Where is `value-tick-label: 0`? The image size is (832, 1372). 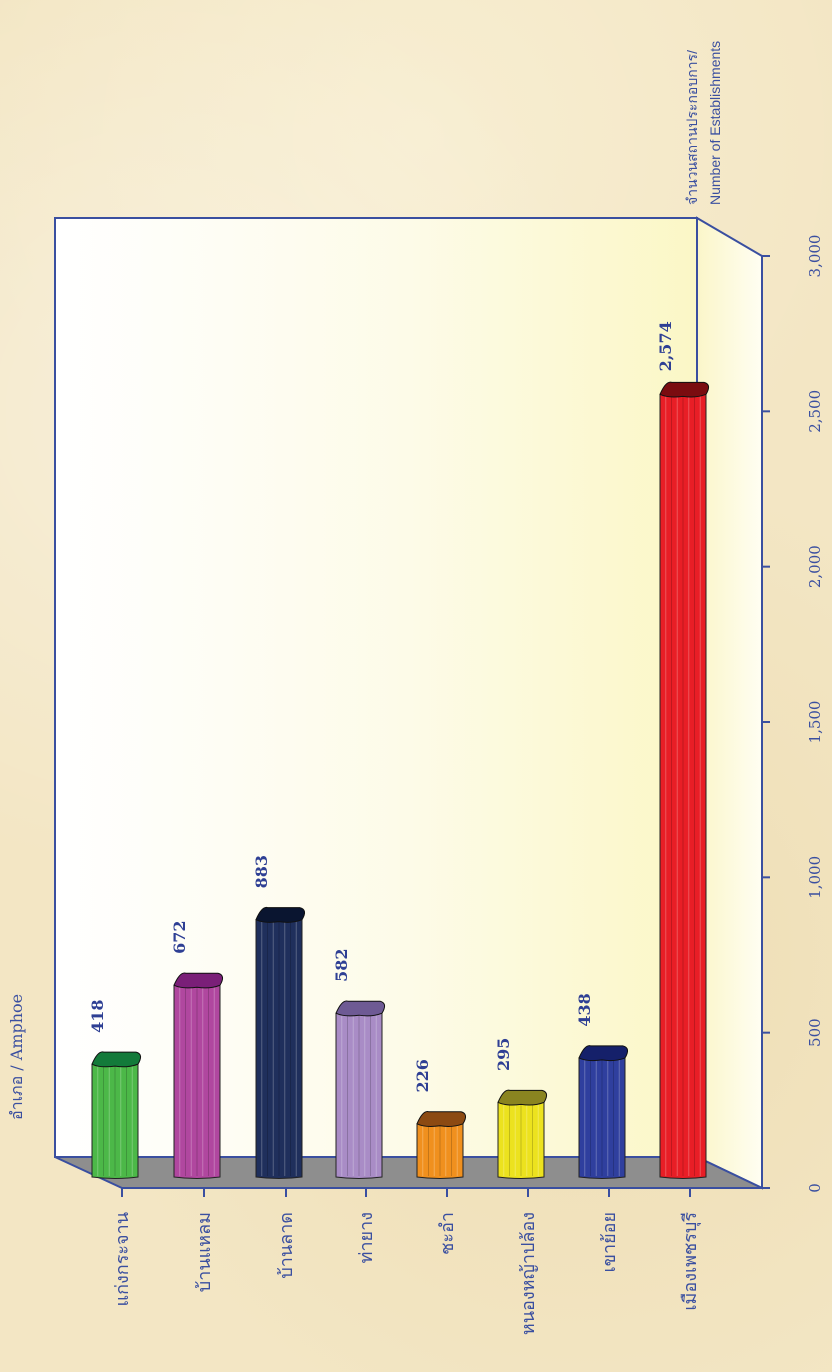
value-tick-label: 0 is located at coordinates (815, 1188).